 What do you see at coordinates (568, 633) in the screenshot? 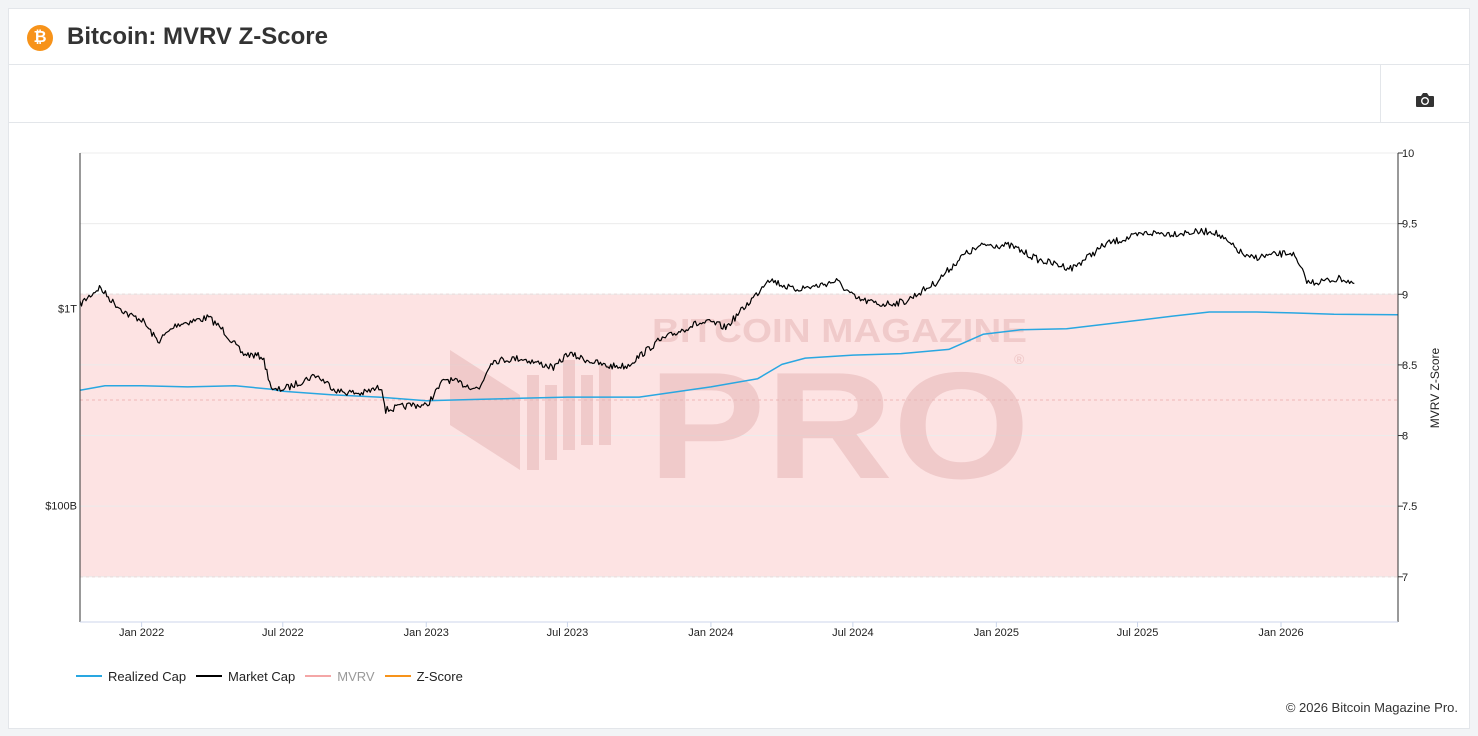
I see `x-tick-label: Jul 2023` at bounding box center [568, 633].